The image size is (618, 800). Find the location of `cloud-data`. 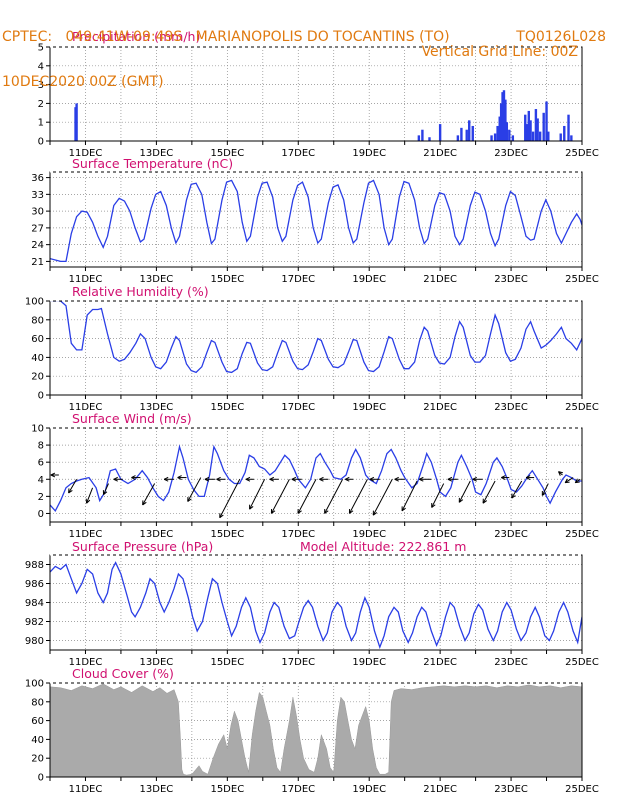

cloud-data is located at coordinates (316, 730).